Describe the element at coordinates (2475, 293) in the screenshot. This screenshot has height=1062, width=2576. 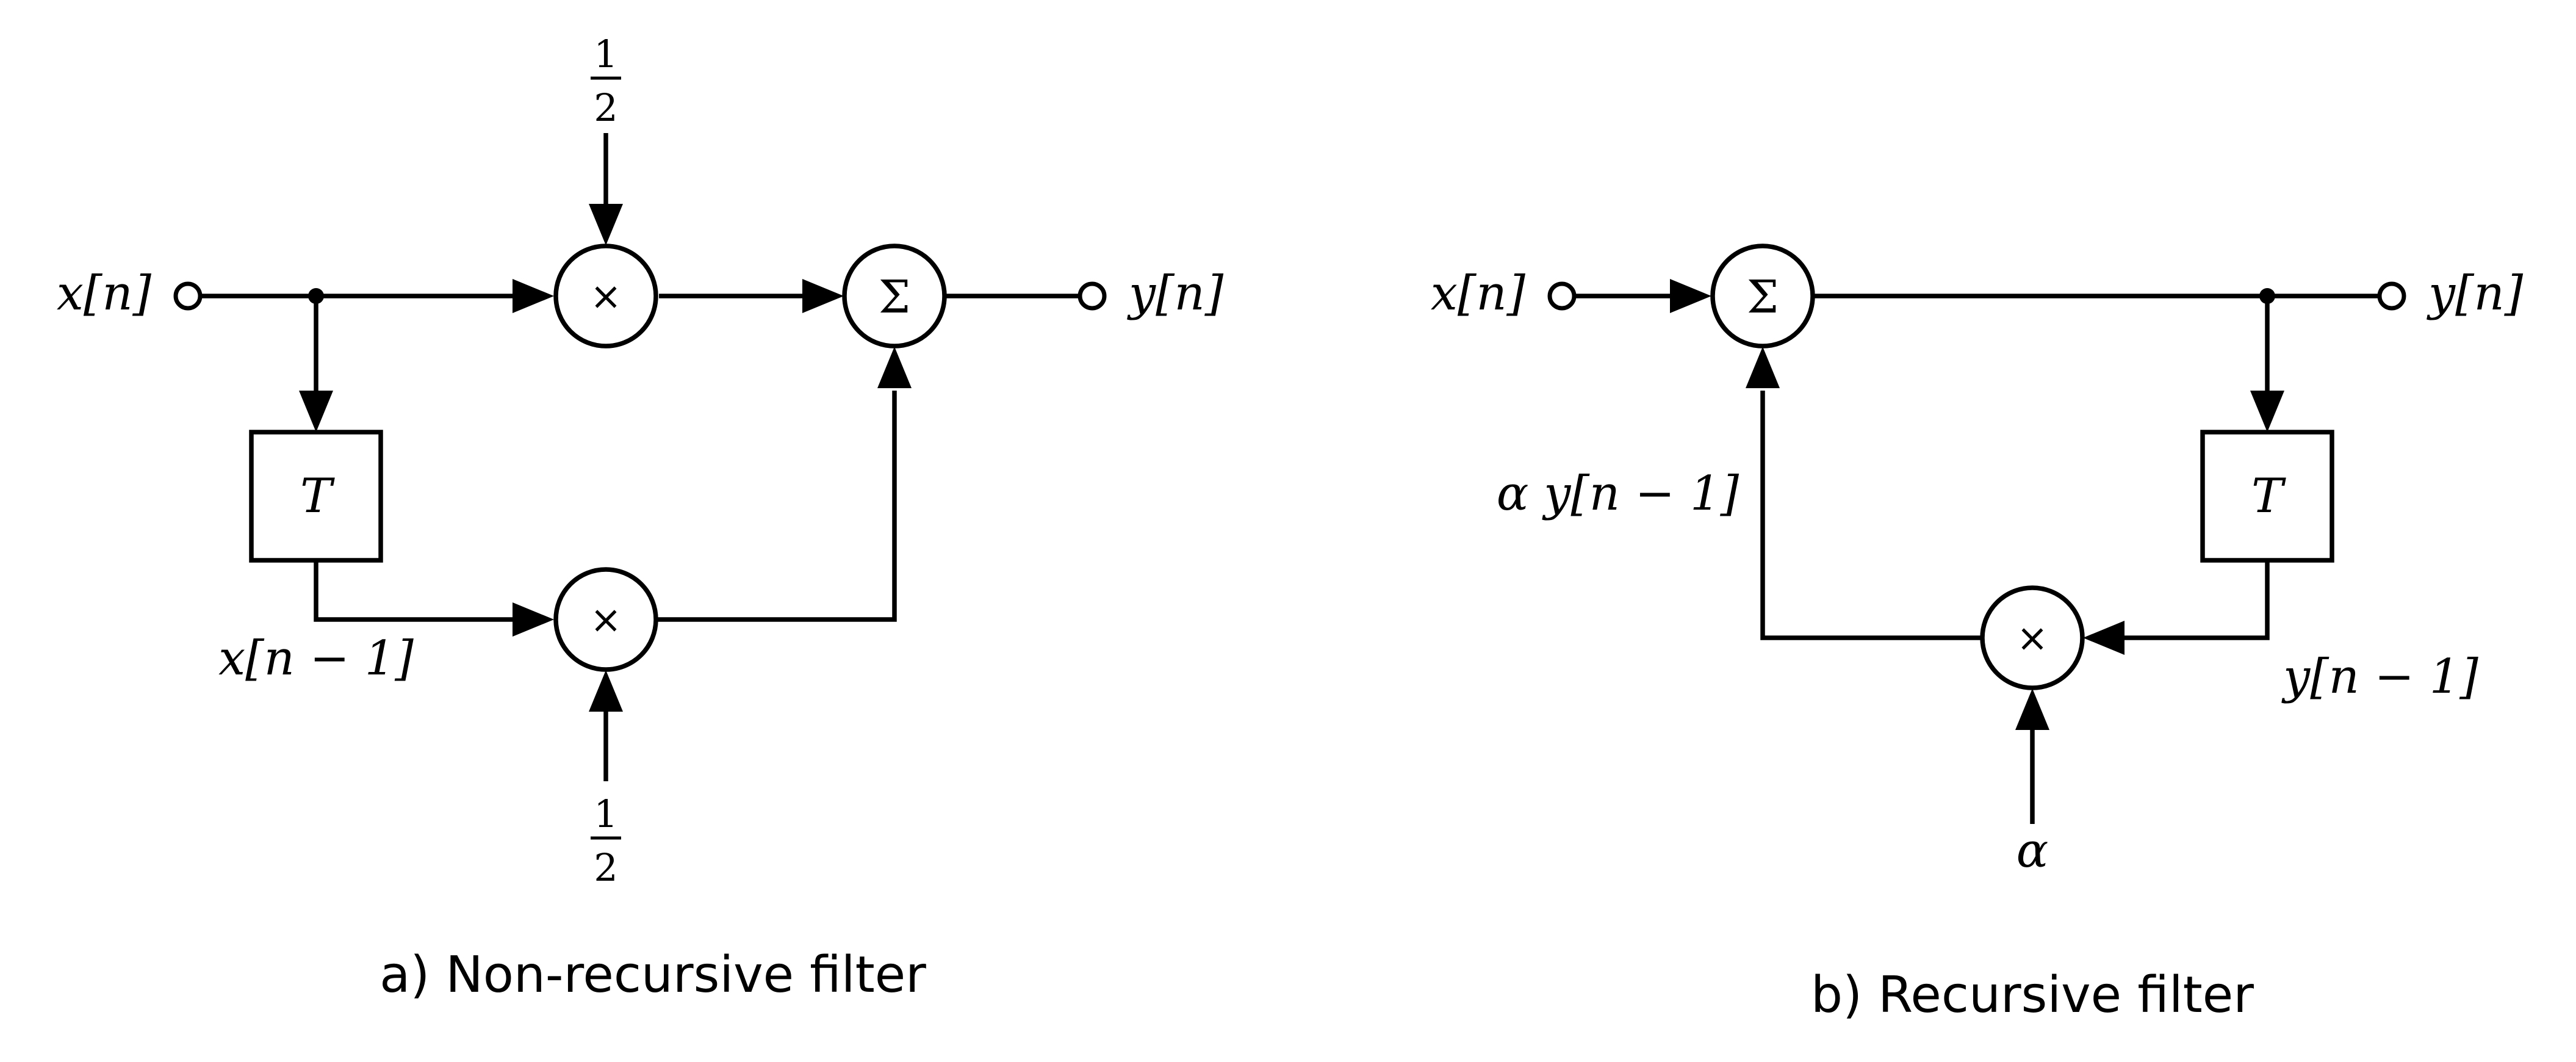
I see `r-output-label: y[n]` at that location.